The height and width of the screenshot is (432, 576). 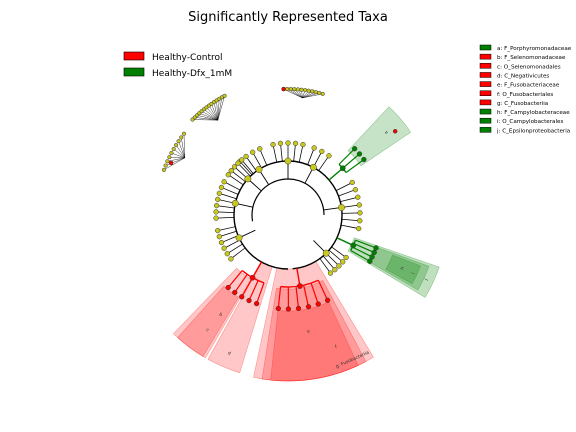 What do you see at coordinates (134, 56) in the screenshot?
I see `legend-swatch-control` at bounding box center [134, 56].